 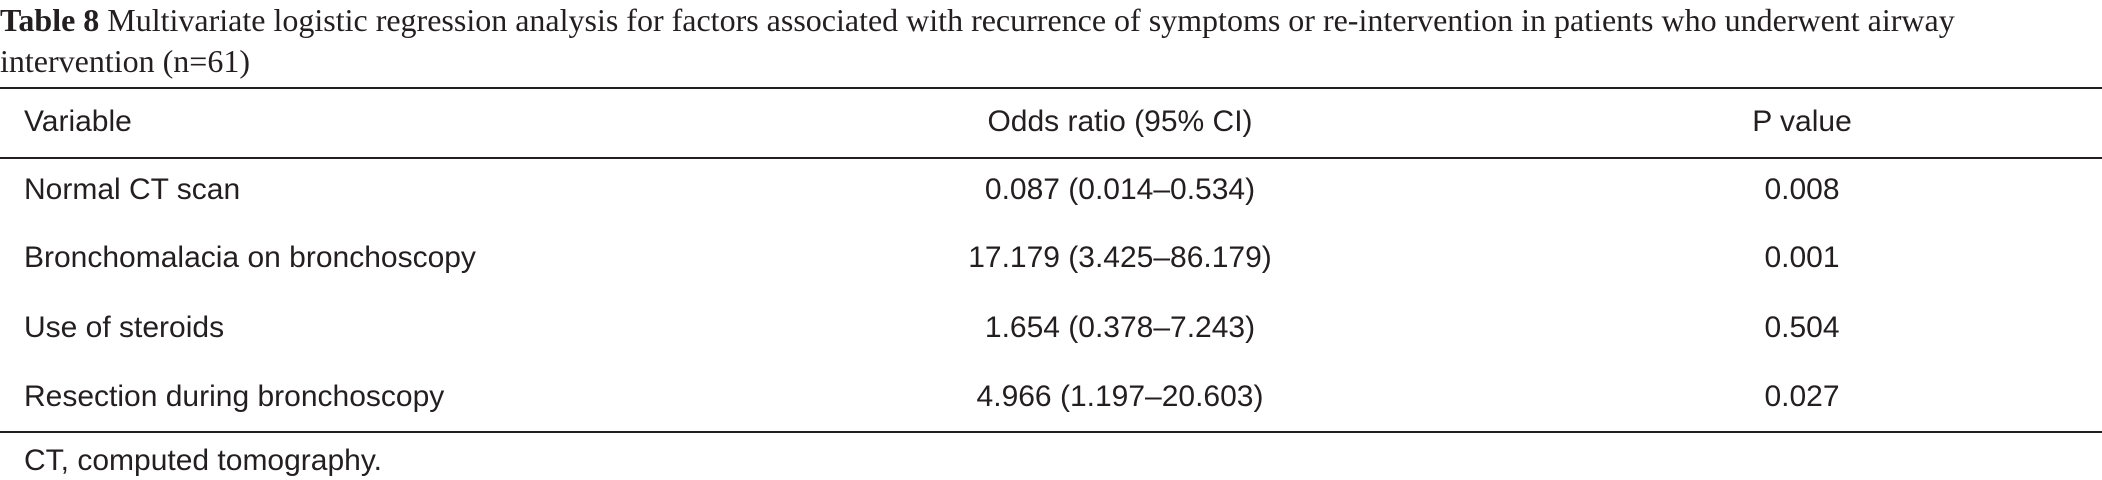 I want to click on row-odds-ratio: 1.654 (0.378–7.243), so click(x=1120, y=327).